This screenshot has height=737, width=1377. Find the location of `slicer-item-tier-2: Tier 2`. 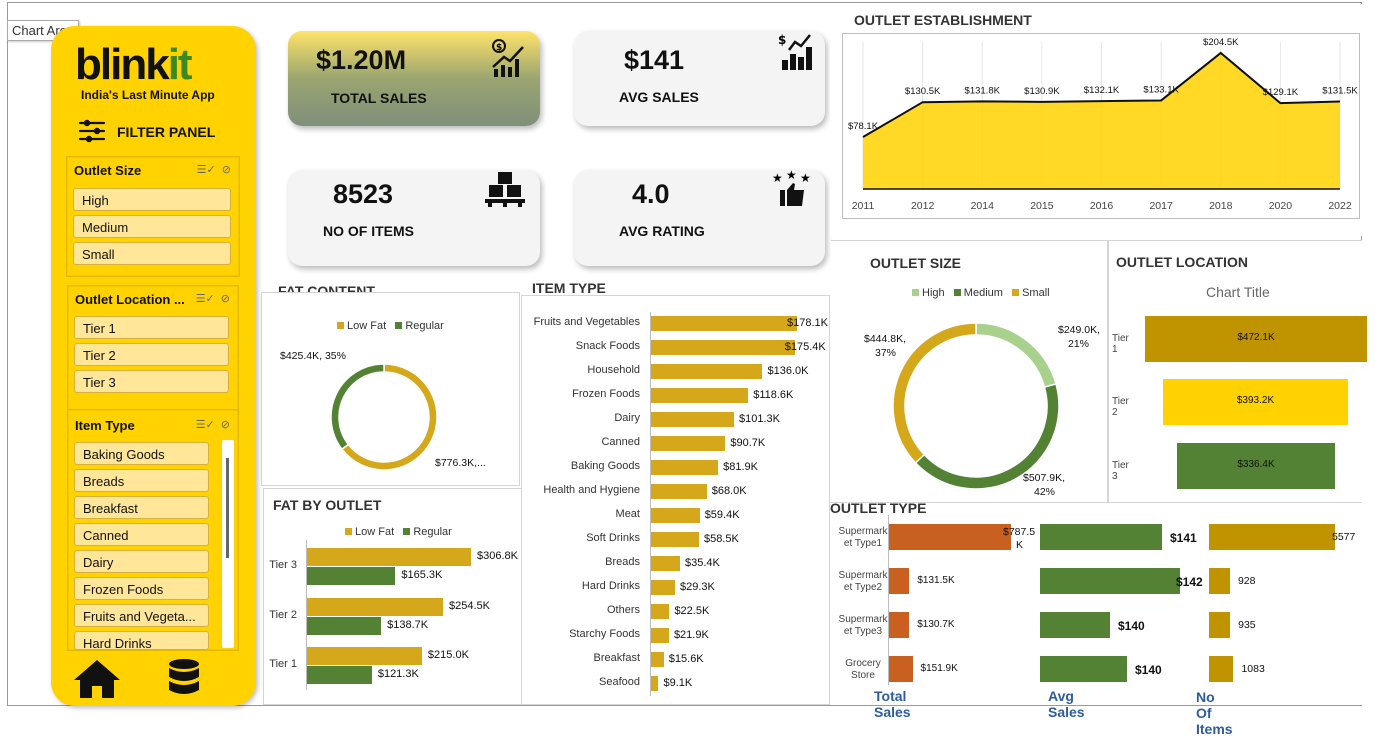

slicer-item-tier-2: Tier 2 is located at coordinates (151, 354).